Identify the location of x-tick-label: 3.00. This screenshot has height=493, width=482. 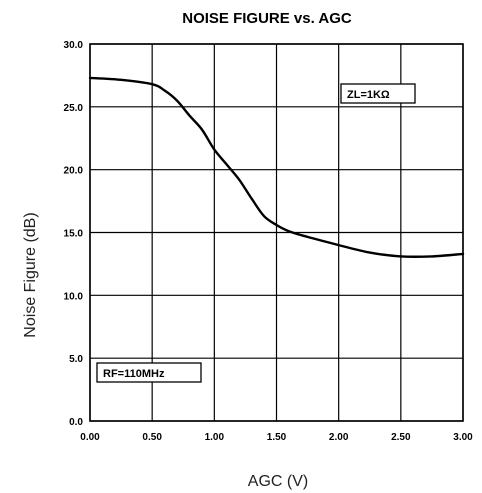
(463, 437).